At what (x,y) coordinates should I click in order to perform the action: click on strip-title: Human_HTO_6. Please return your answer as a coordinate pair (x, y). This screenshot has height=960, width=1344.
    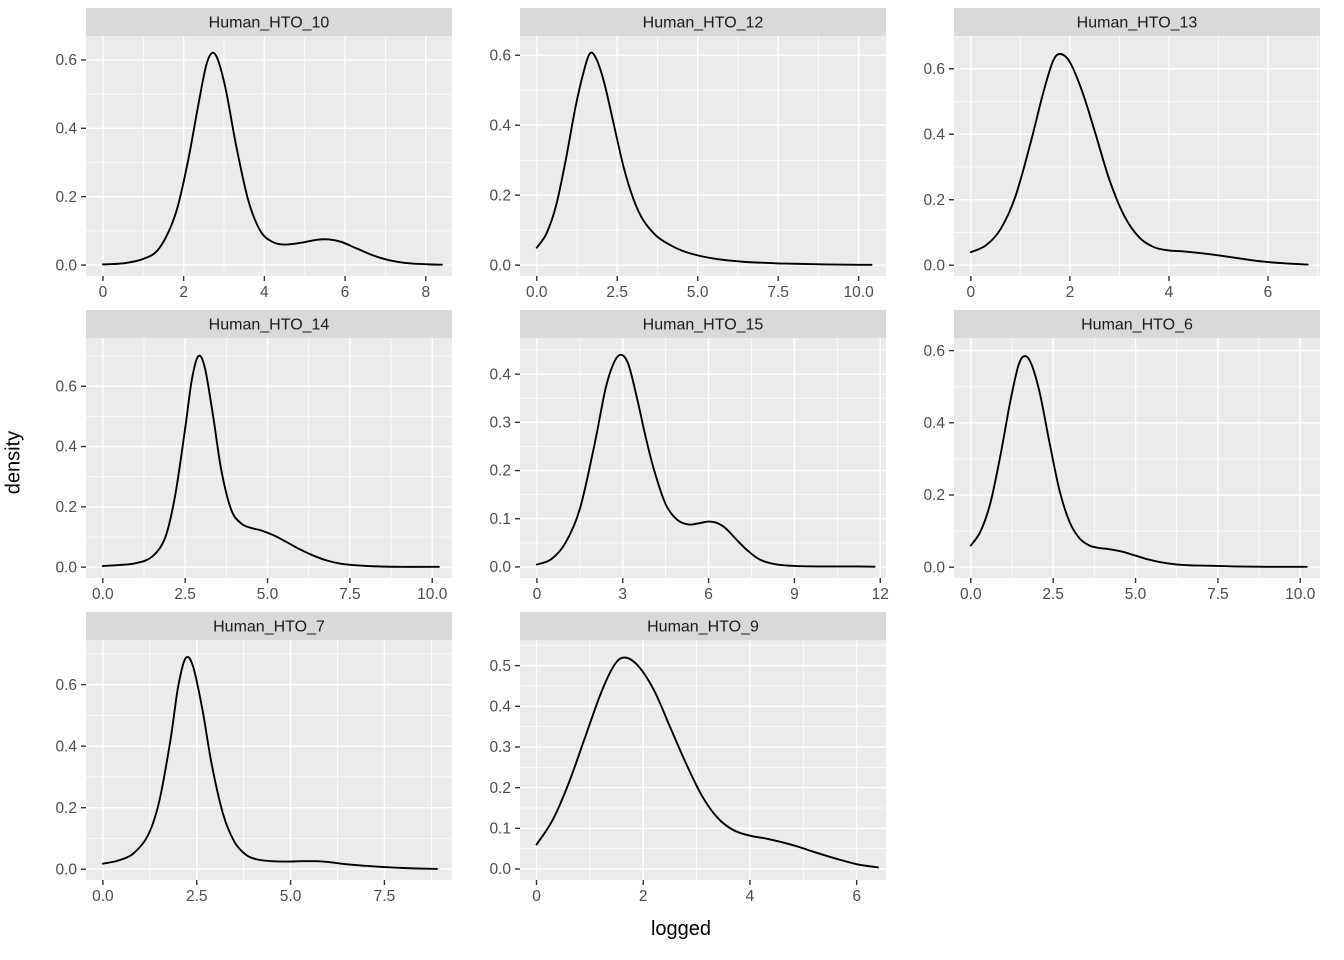
    Looking at the image, I should click on (1137, 325).